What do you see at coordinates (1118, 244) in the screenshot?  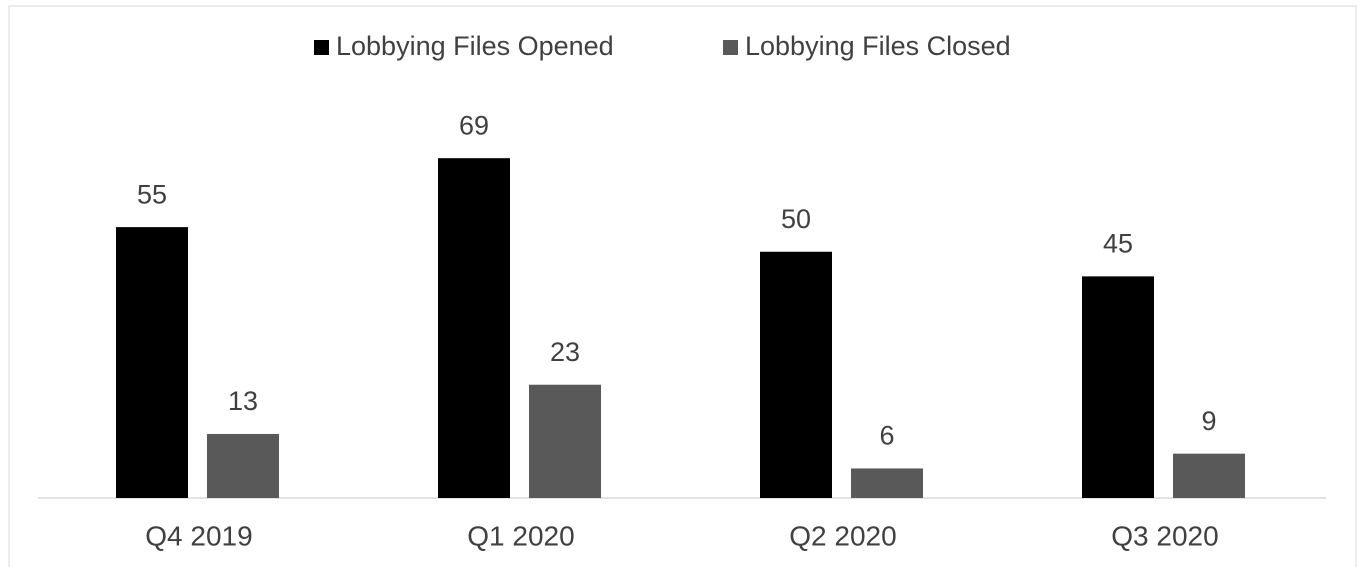 I see `data-label: 45` at bounding box center [1118, 244].